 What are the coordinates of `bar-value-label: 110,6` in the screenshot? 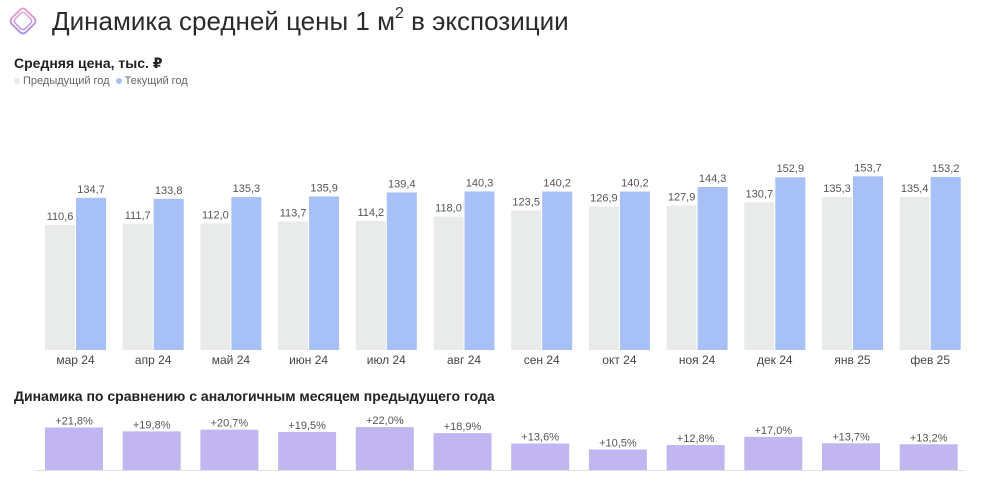 It's located at (60, 217).